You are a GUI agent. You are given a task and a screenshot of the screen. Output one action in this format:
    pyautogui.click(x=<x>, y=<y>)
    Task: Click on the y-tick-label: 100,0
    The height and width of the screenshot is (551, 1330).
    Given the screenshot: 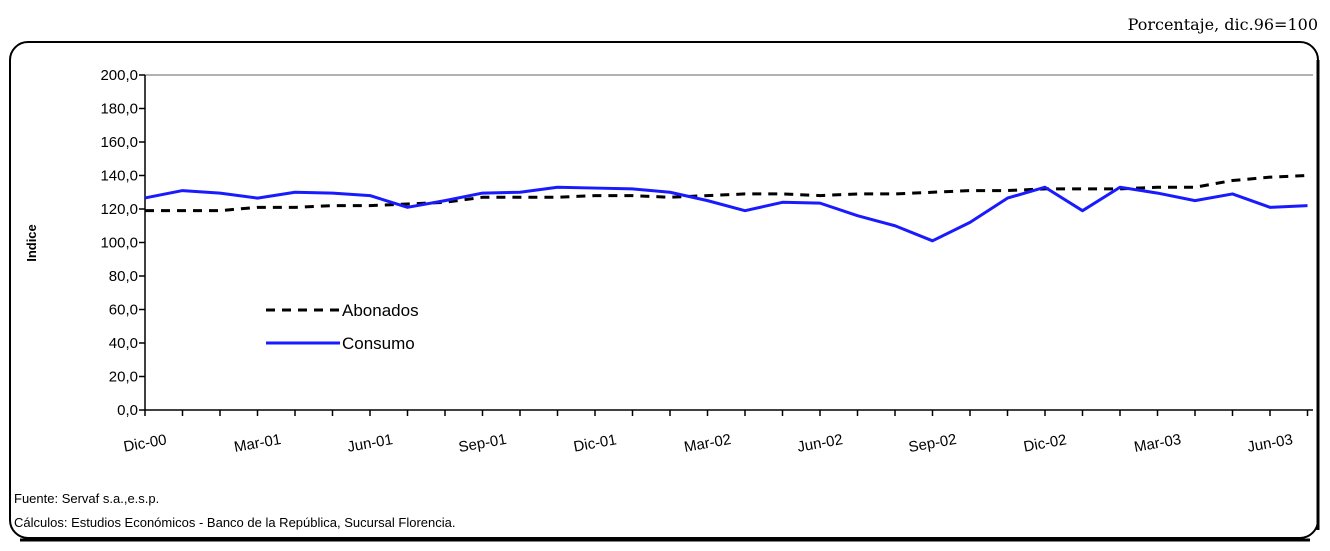 What is the action you would take?
    pyautogui.click(x=119, y=243)
    